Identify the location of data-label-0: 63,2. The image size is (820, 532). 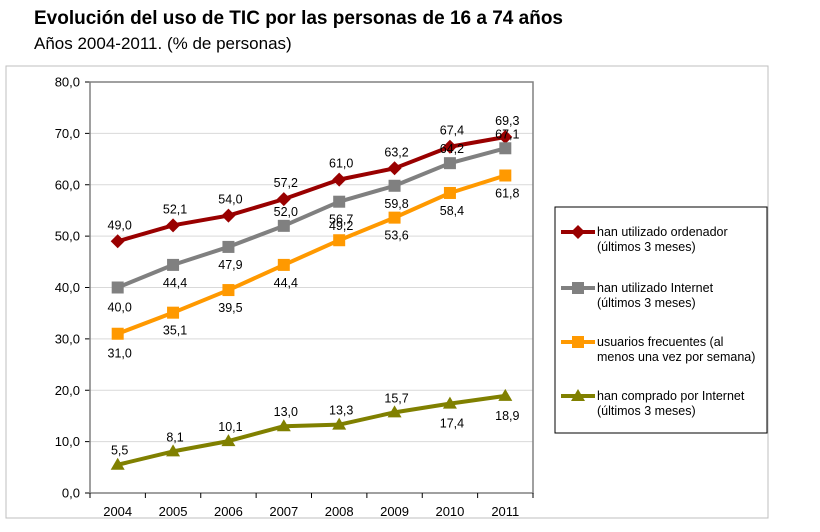
(396, 152).